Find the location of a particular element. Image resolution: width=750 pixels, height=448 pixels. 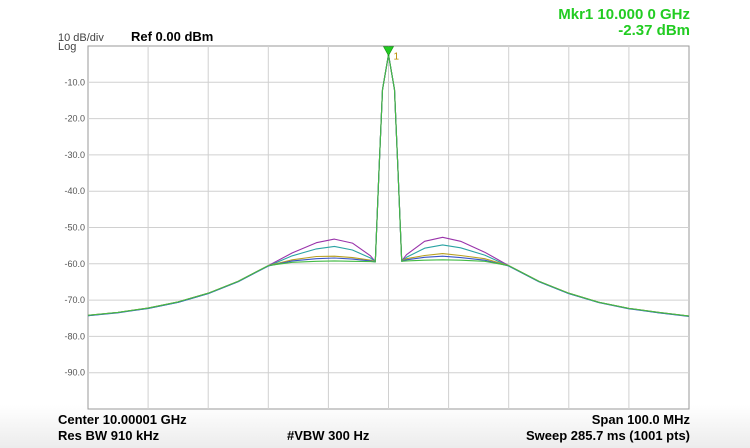

y-tick-label: -60.0 is located at coordinates (74, 264).